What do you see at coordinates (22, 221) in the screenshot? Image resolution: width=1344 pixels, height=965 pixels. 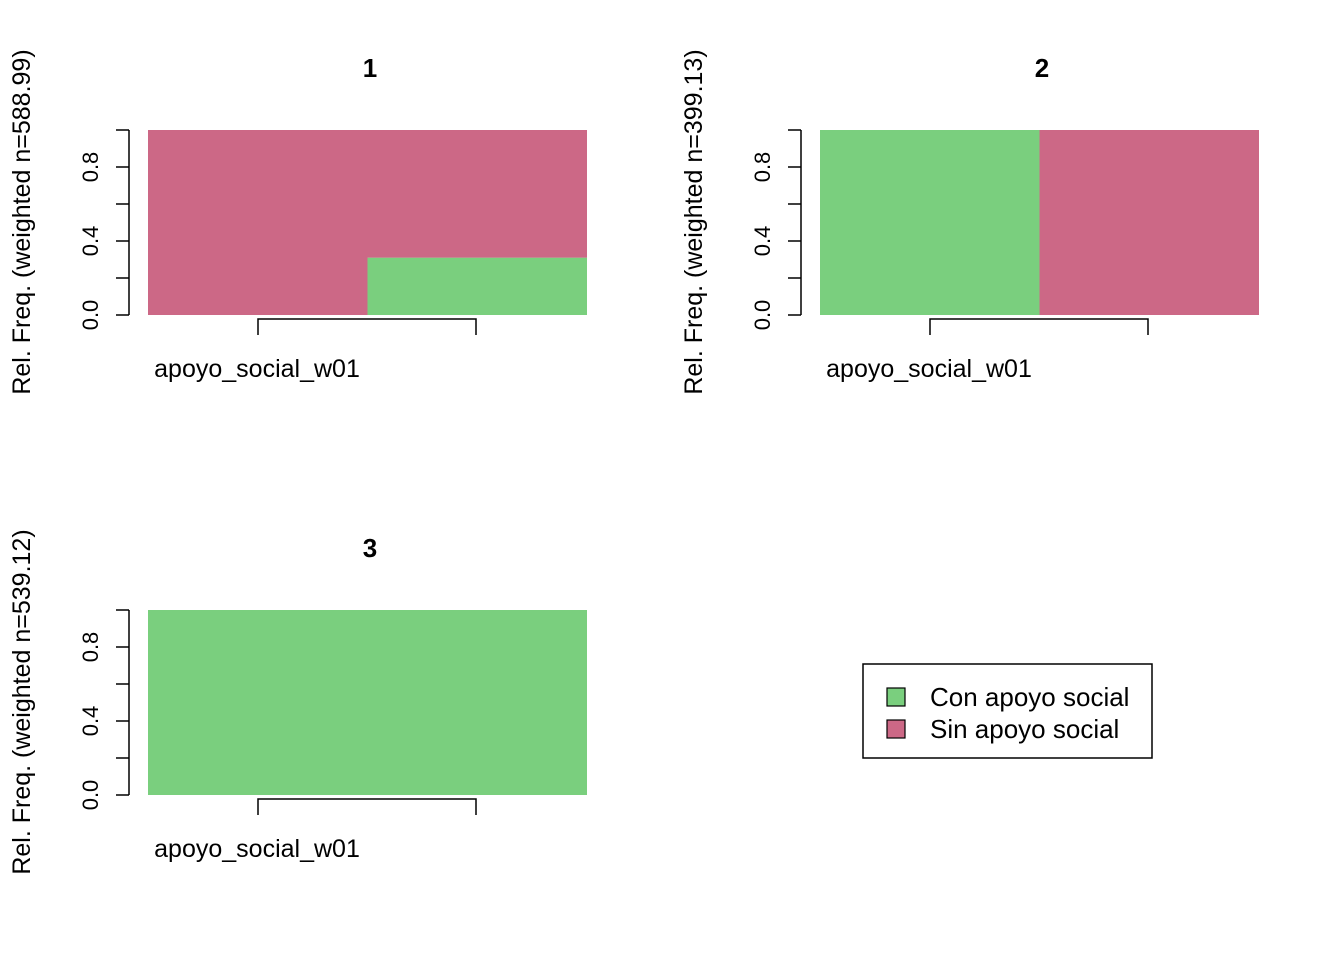 I see `y-axis-label: Rel. Freq. (weighted n=588.99)` at bounding box center [22, 221].